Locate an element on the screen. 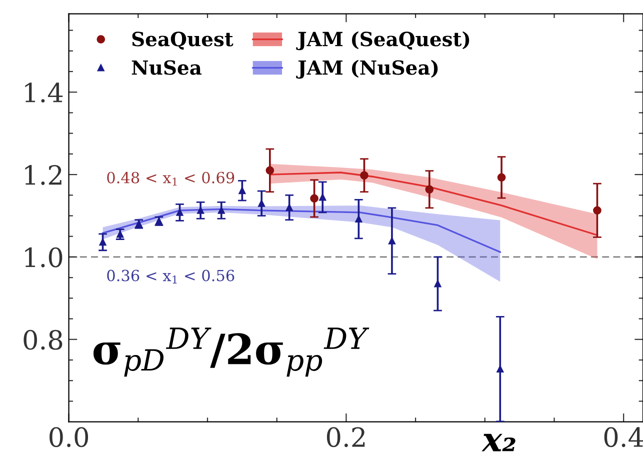  y-tick-label: 1.2 is located at coordinates (43, 174).